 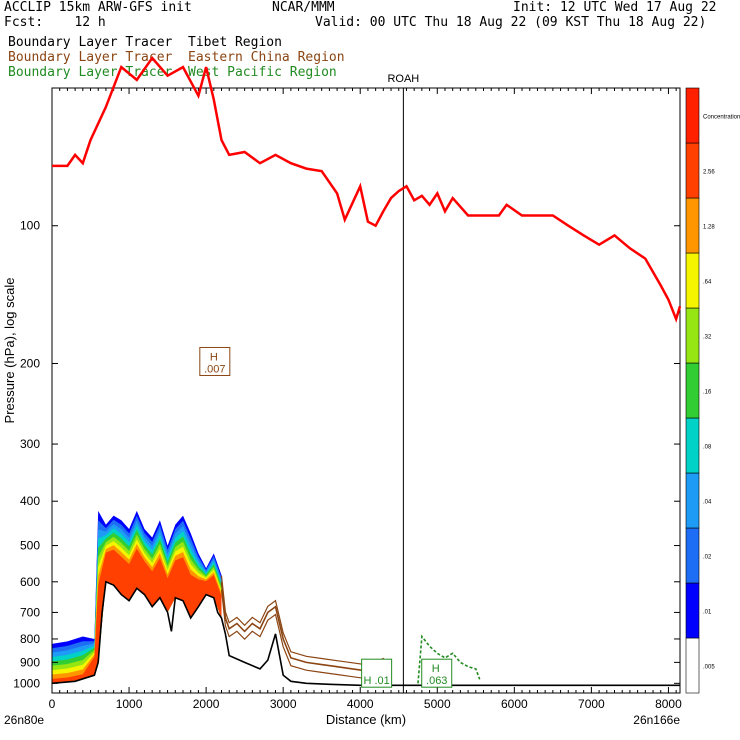 What do you see at coordinates (30, 501) in the screenshot?
I see `y-tick-label-3: 400` at bounding box center [30, 501].